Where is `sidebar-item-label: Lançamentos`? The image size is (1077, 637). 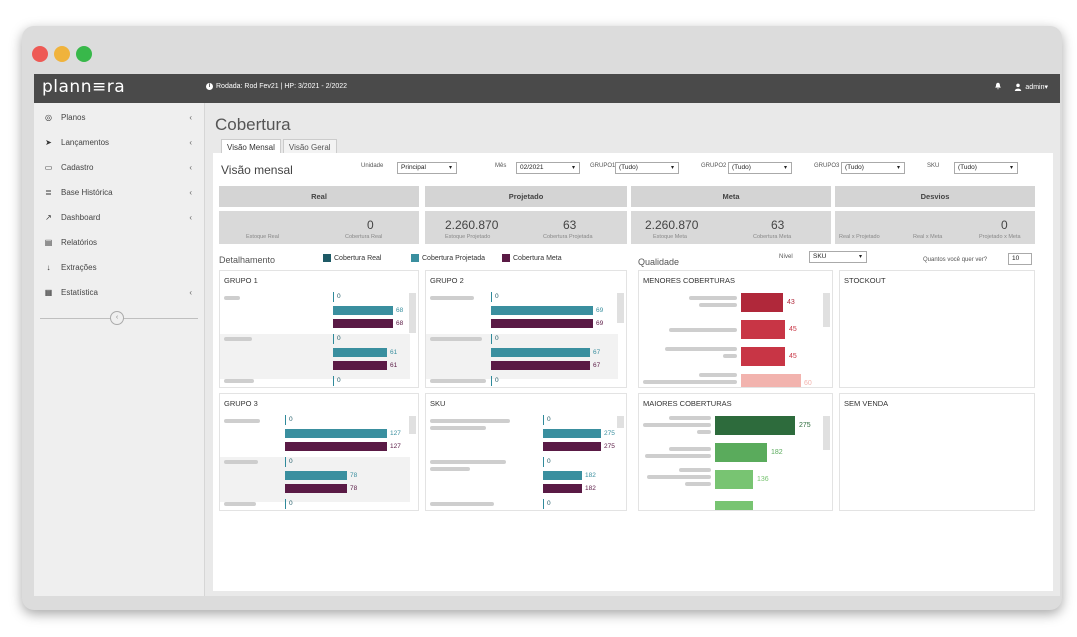 sidebar-item-label: Lançamentos is located at coordinates (85, 142).